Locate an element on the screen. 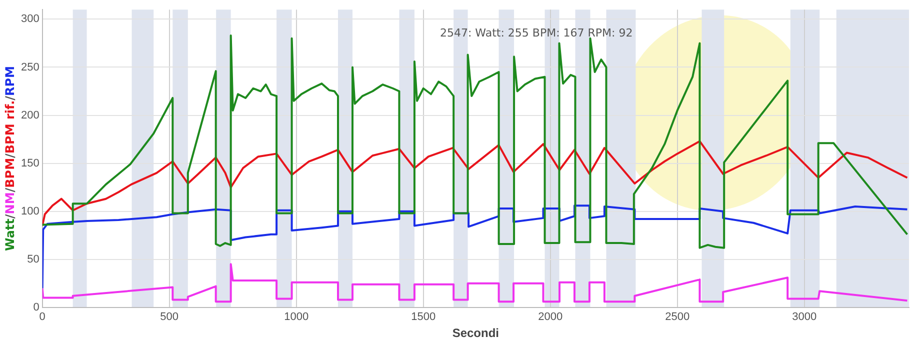 Image resolution: width=915 pixels, height=345 pixels. annotation: 2547: Watt: 255 BPM: 167 RPM: 92 is located at coordinates (536, 33).